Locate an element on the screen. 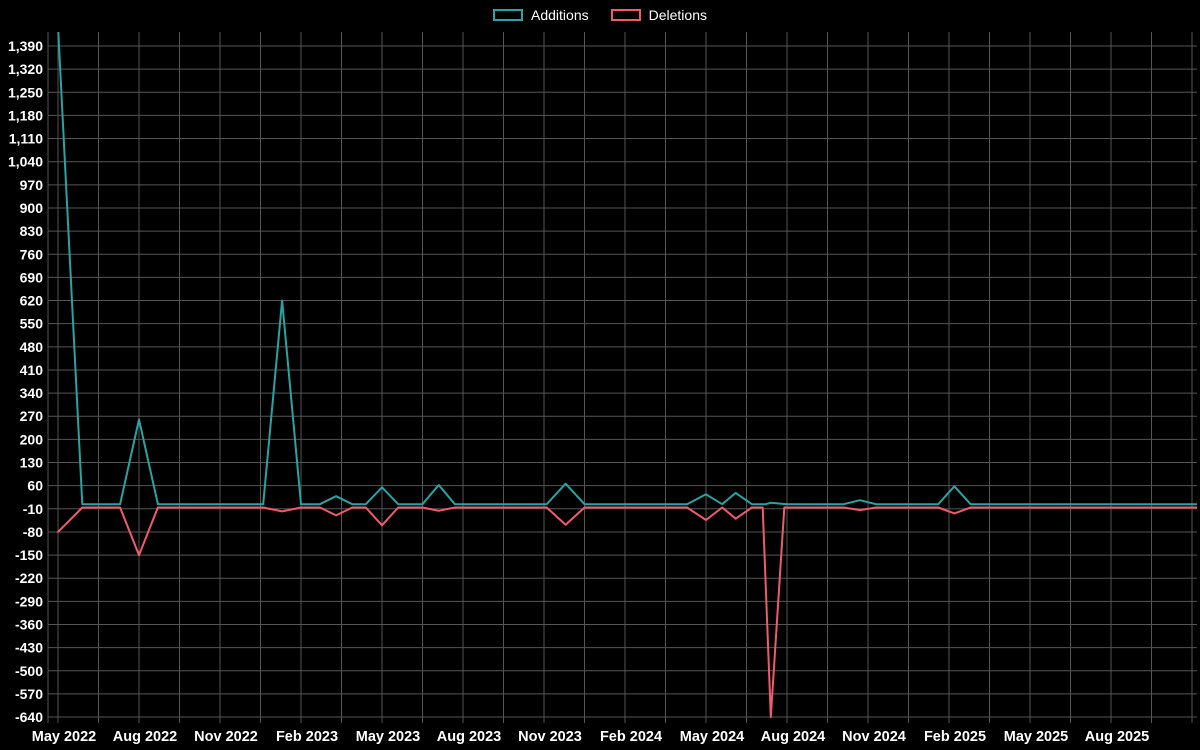 The width and height of the screenshot is (1200, 750). y-tick-label: 340 is located at coordinates (32, 393).